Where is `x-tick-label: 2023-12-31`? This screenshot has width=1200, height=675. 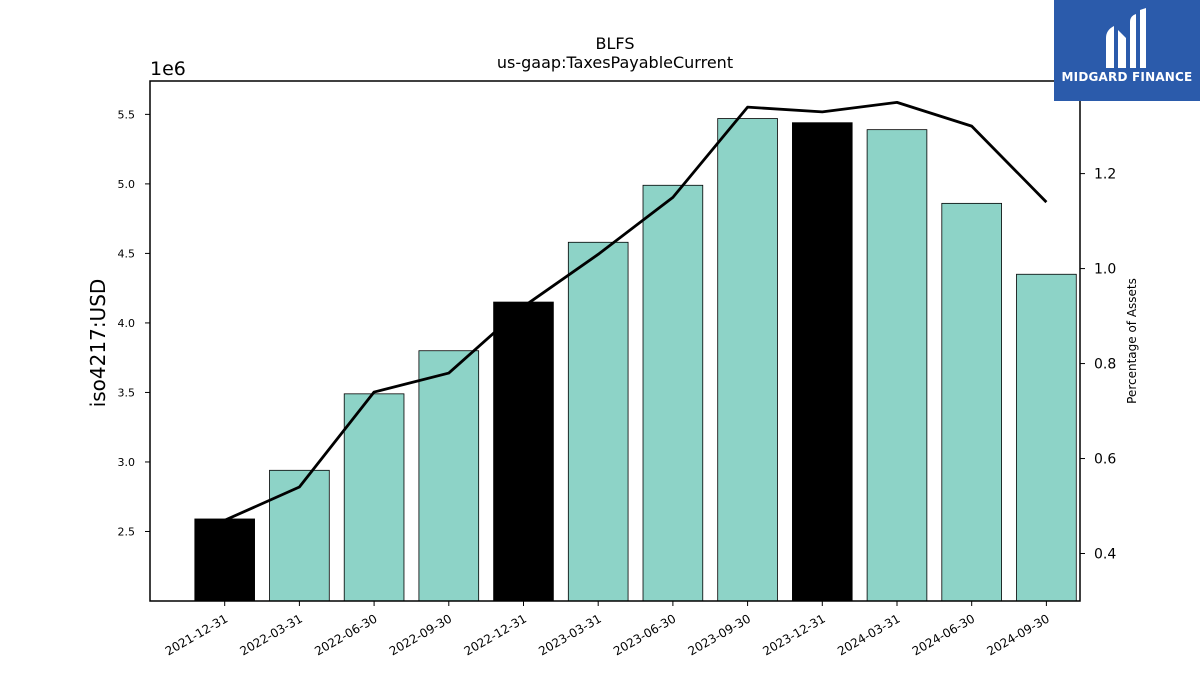
x-tick-label: 2023-12-31 is located at coordinates (793, 634).